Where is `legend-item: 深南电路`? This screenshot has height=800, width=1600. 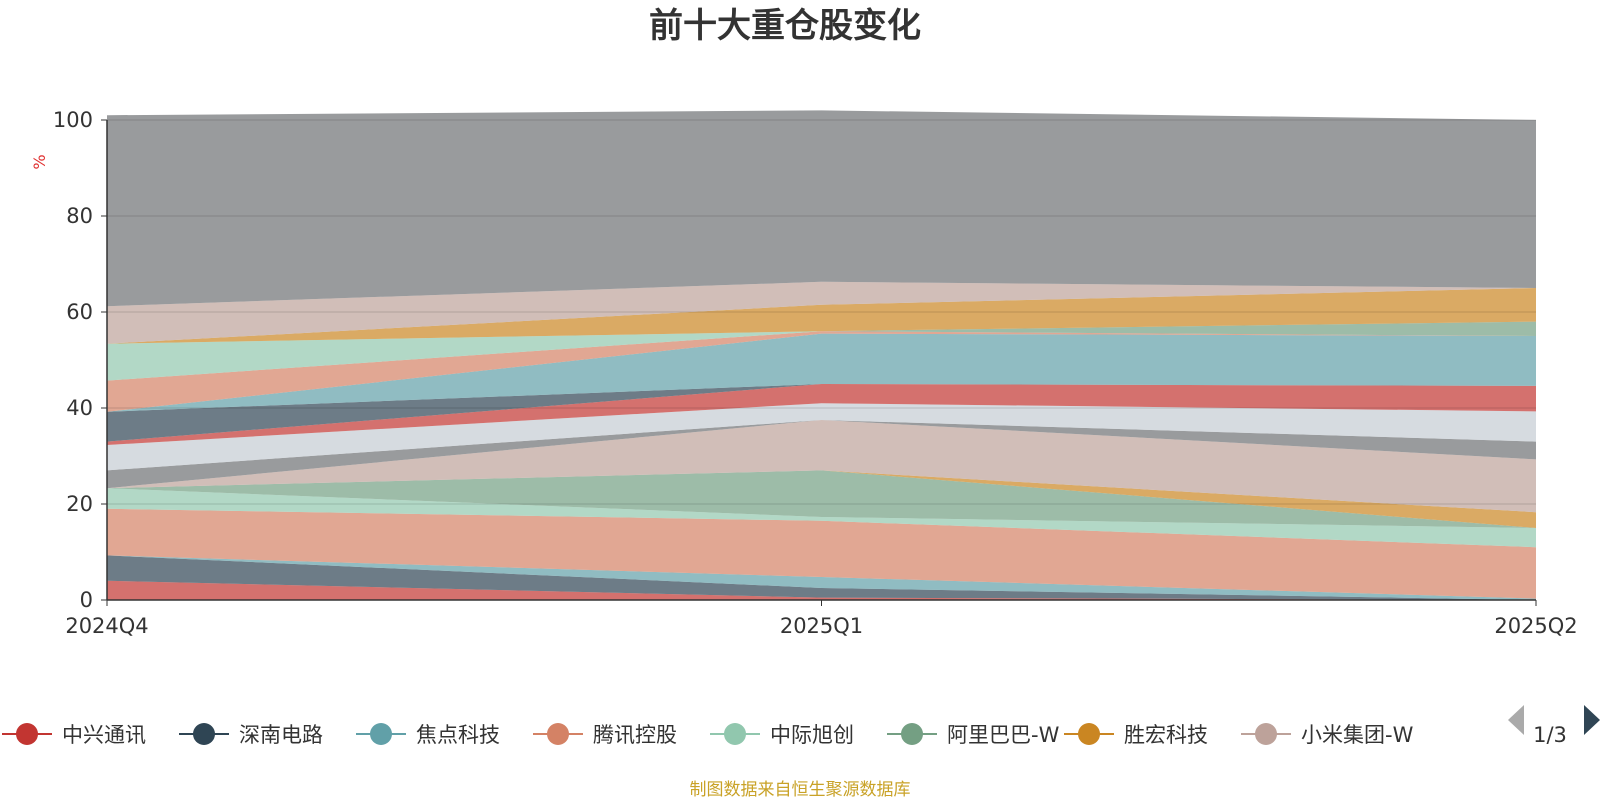 legend-item: 深南电路 is located at coordinates (251, 735).